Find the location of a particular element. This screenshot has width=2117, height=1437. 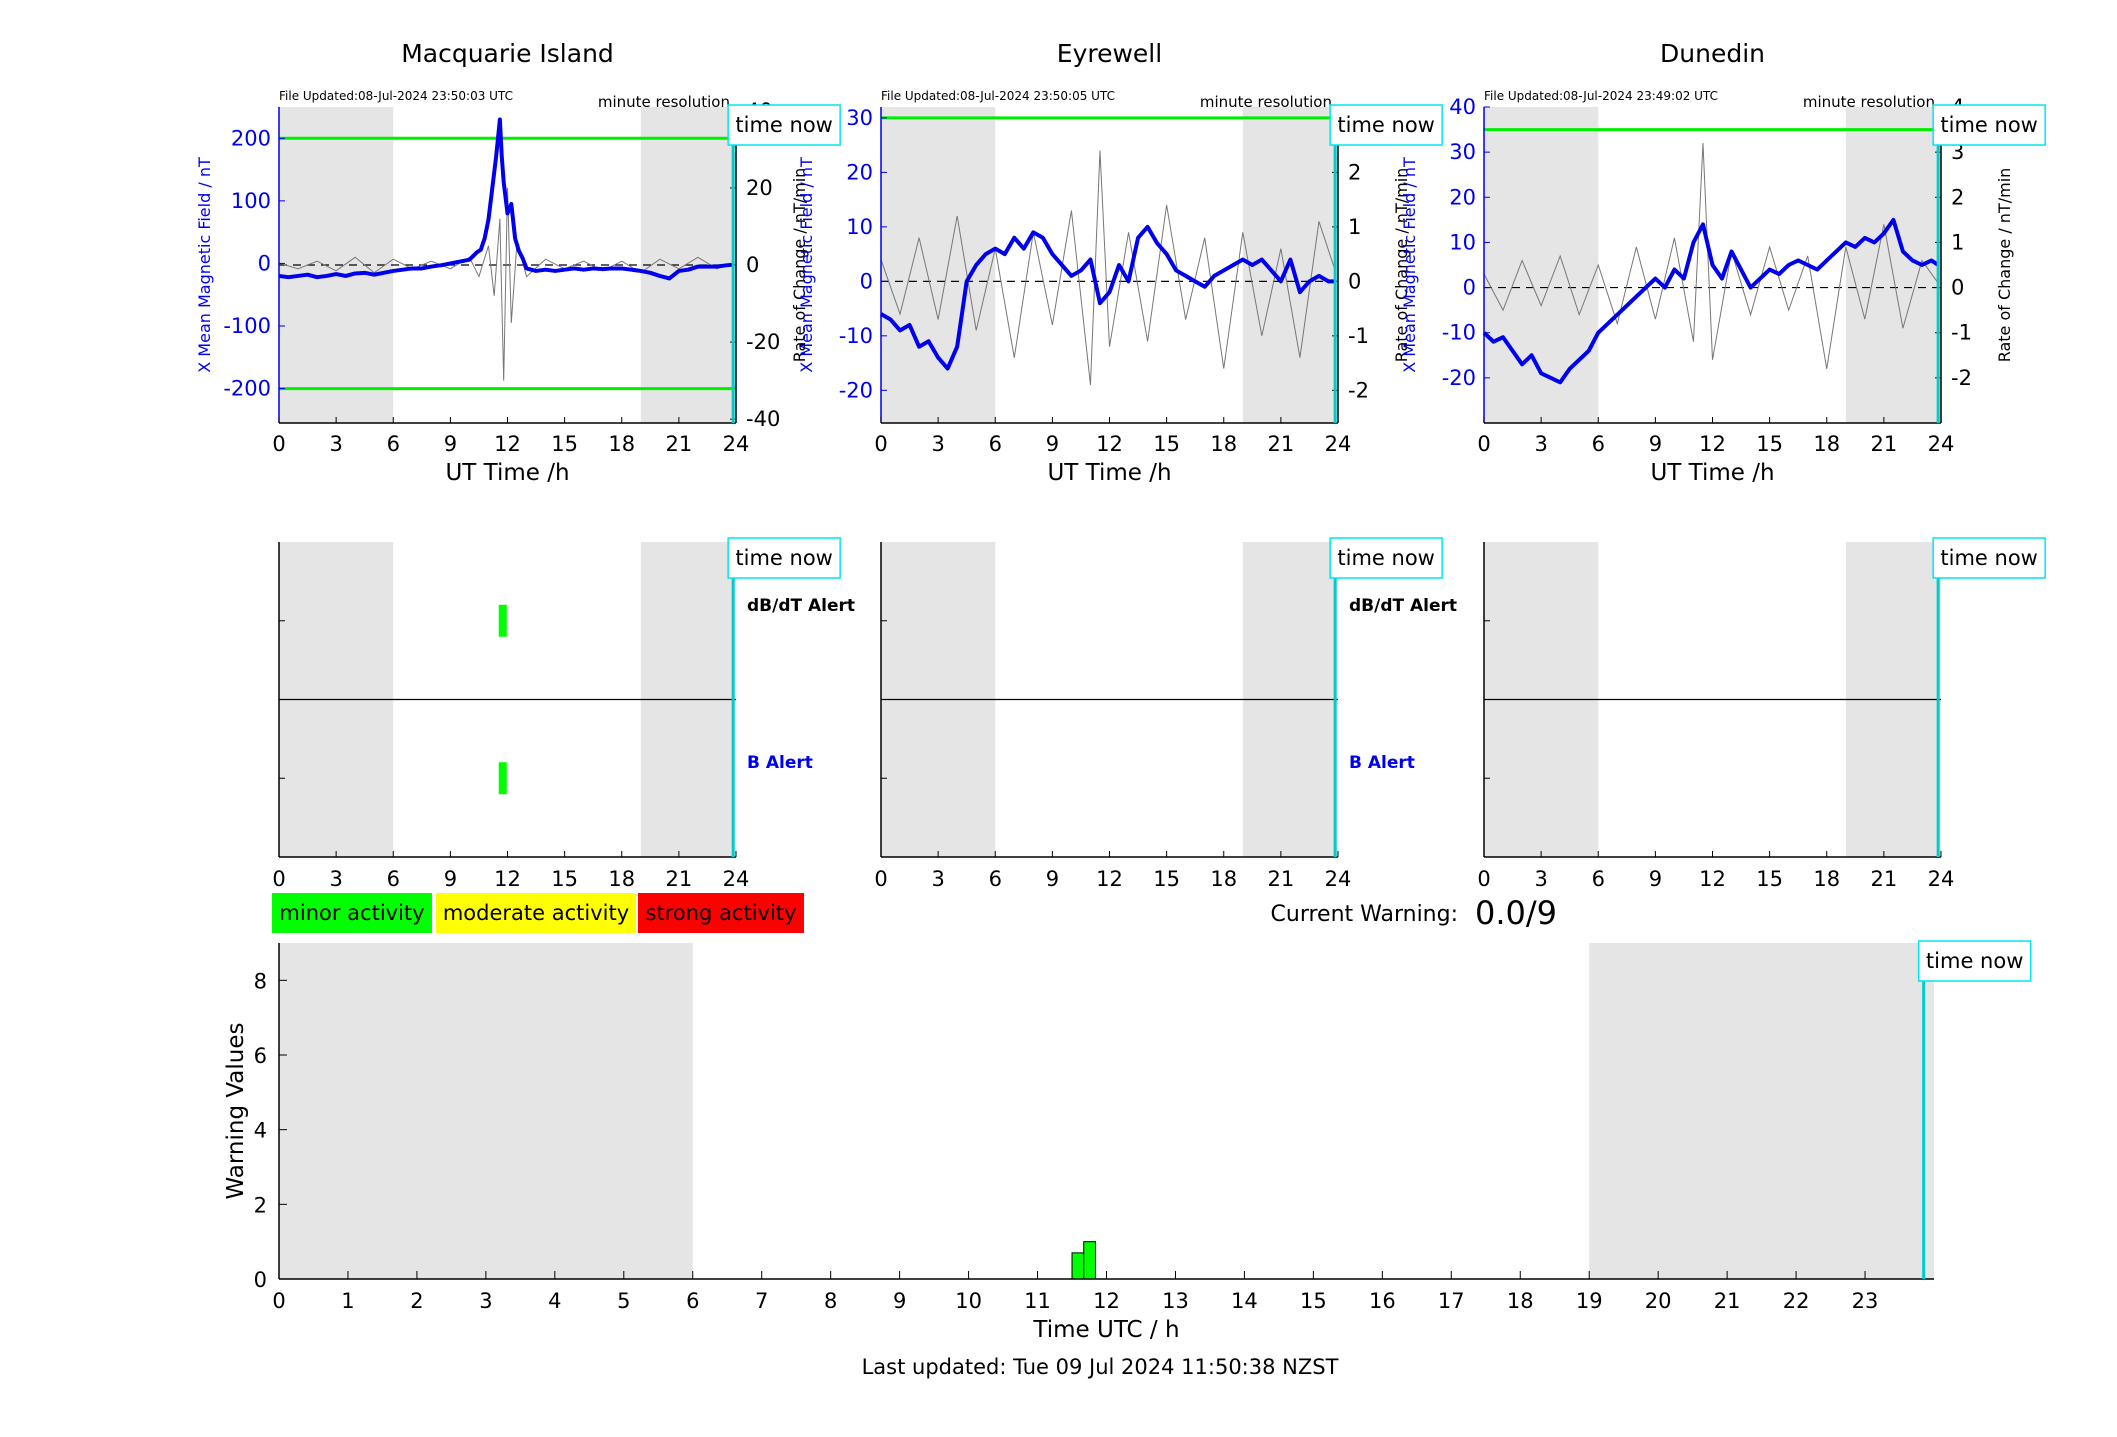

legend-strong-label: strong activity is located at coordinates (721, 913).